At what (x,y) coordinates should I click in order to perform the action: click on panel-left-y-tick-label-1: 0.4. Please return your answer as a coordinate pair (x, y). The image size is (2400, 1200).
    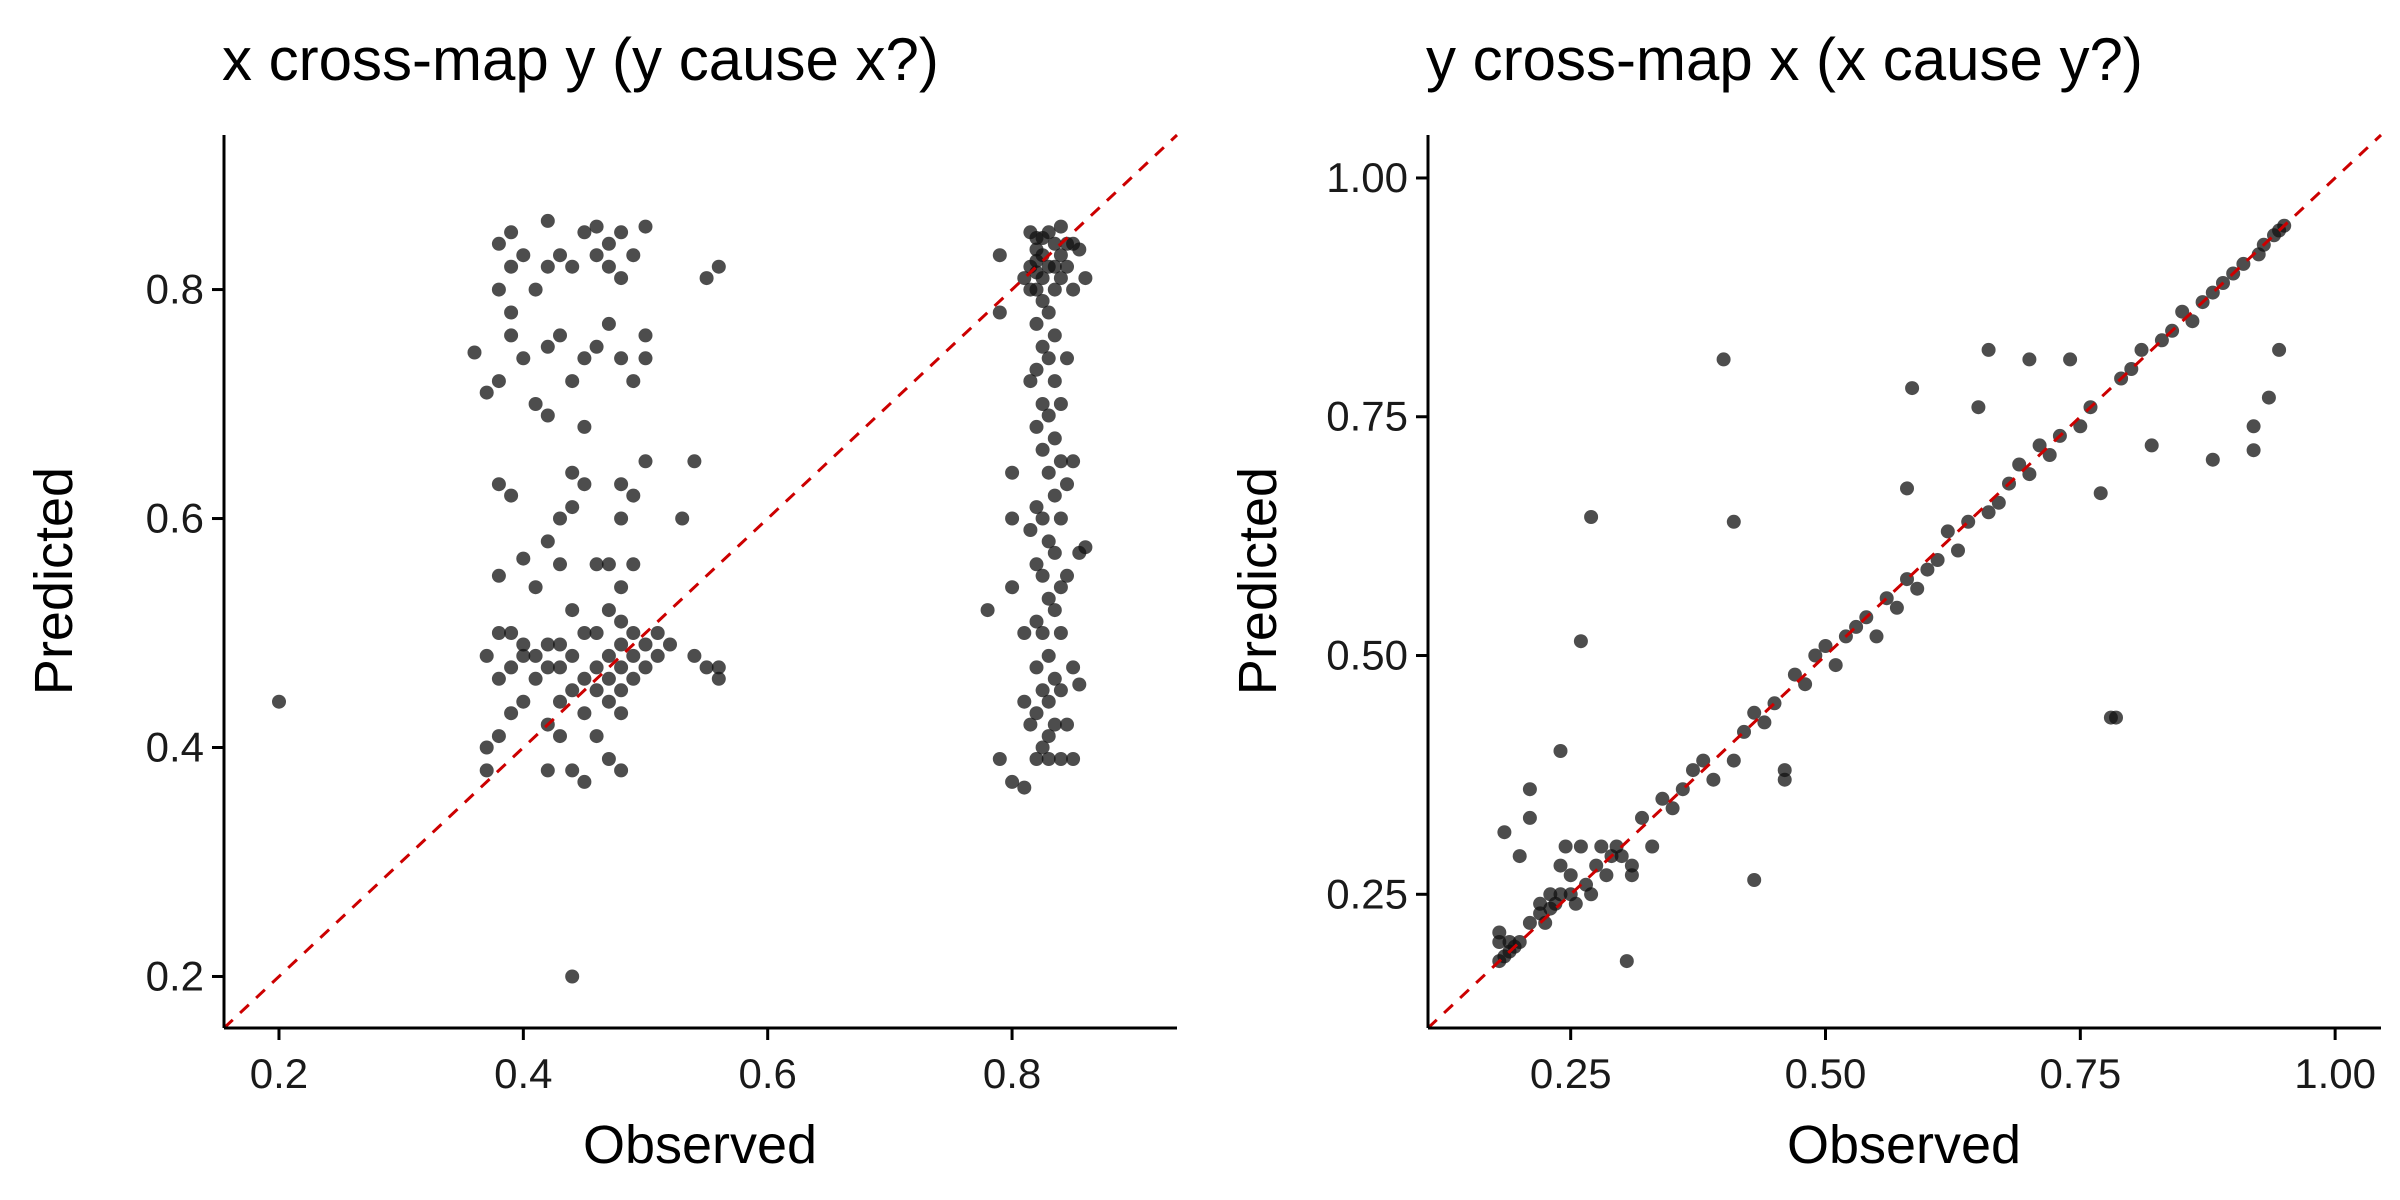
    Looking at the image, I should click on (175, 747).